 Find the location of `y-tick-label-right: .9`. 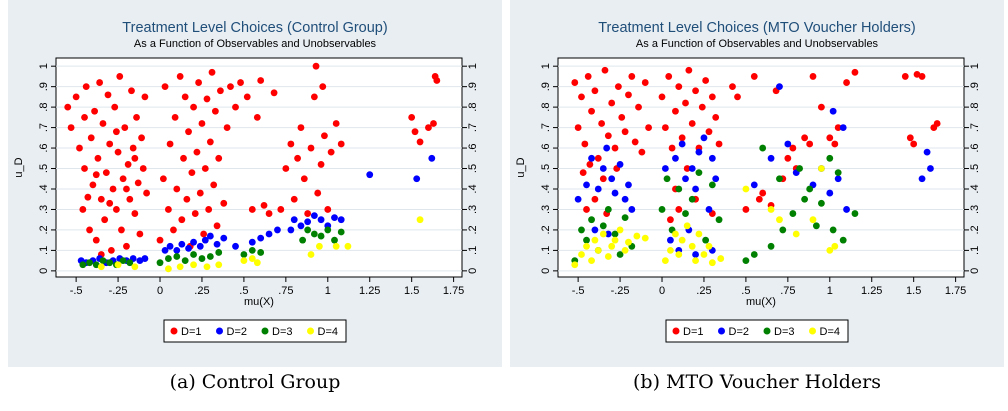

y-tick-label-right: .9 is located at coordinates (975, 86).